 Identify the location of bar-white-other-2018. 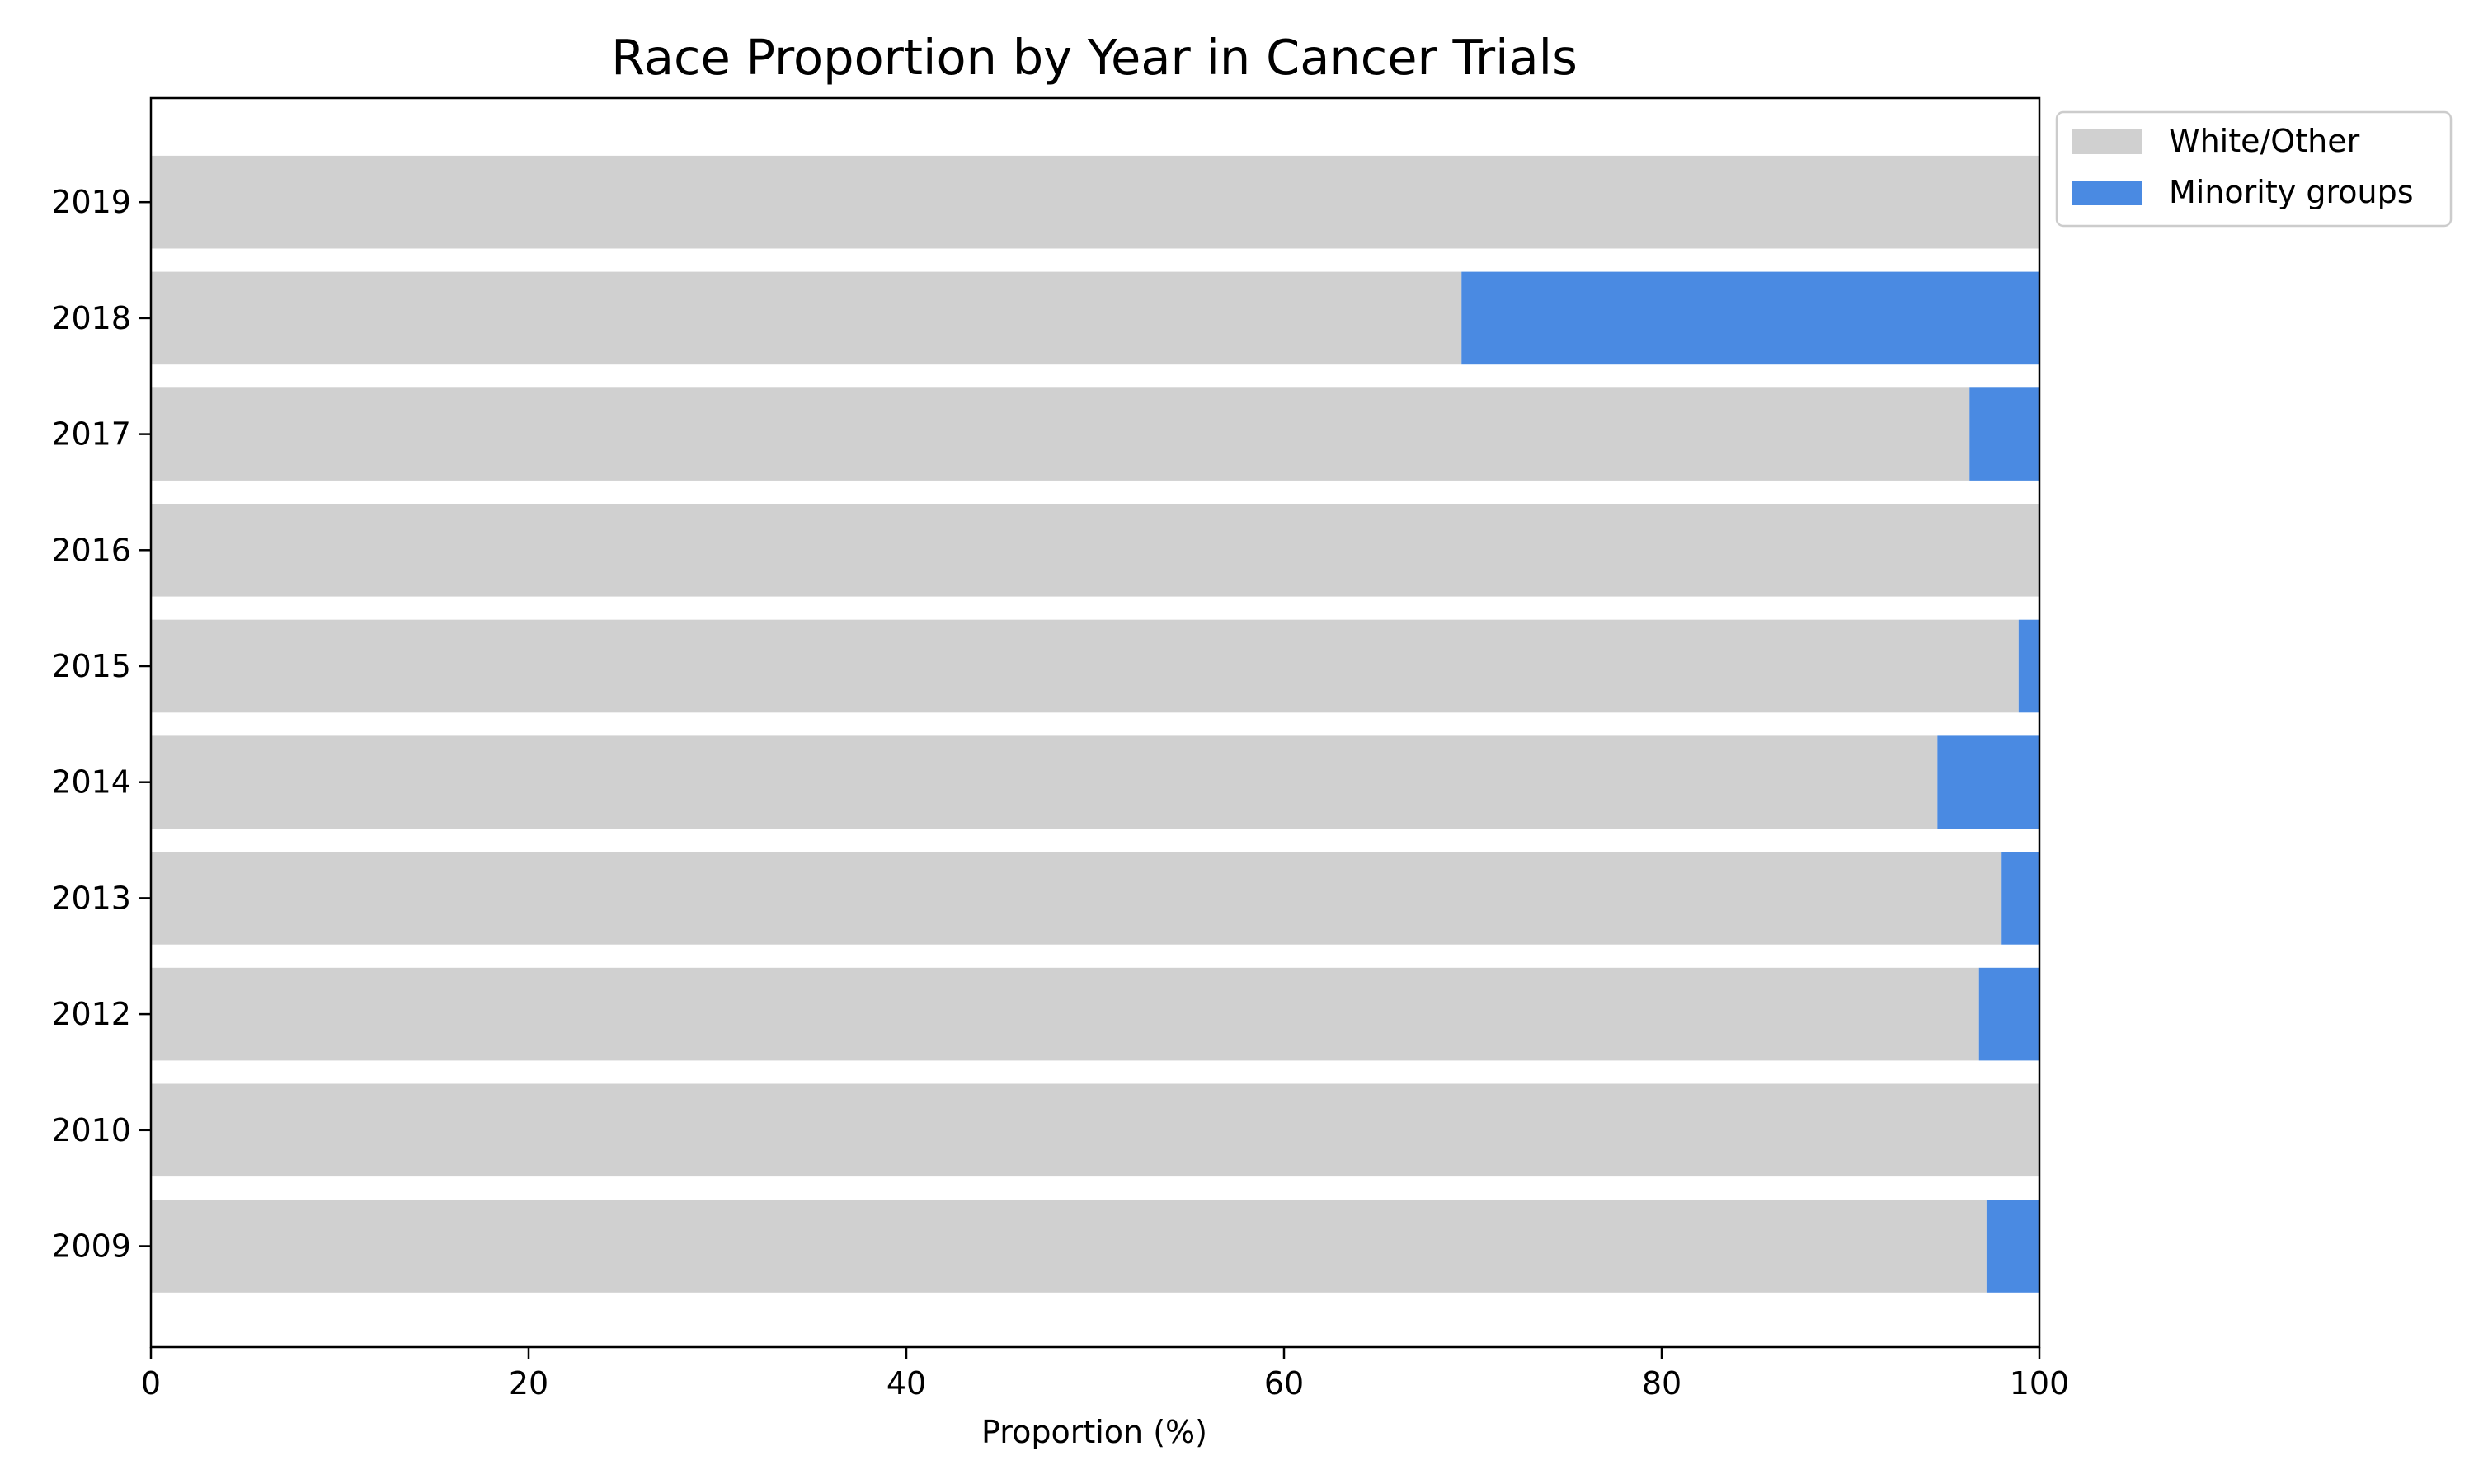
(806, 318).